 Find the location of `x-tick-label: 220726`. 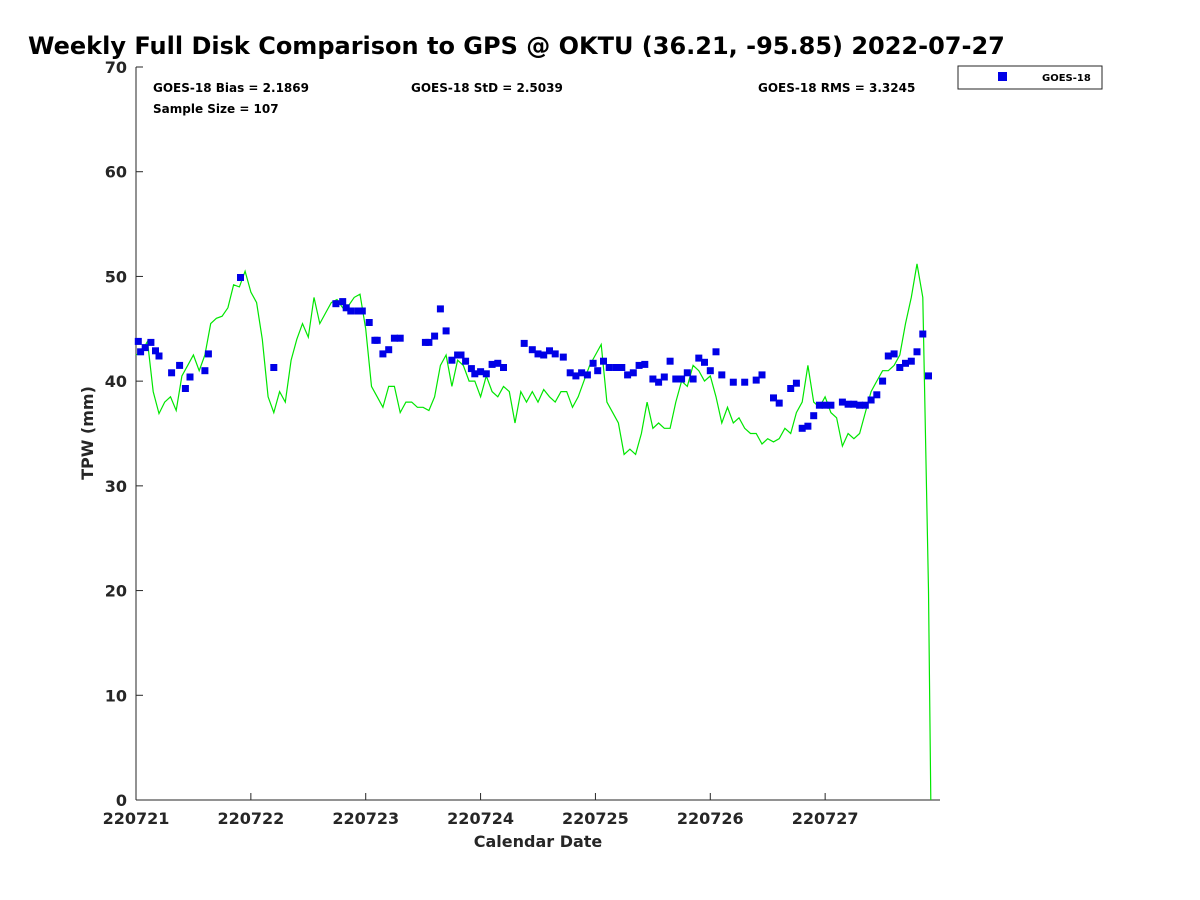

x-tick-label: 220726 is located at coordinates (710, 818).